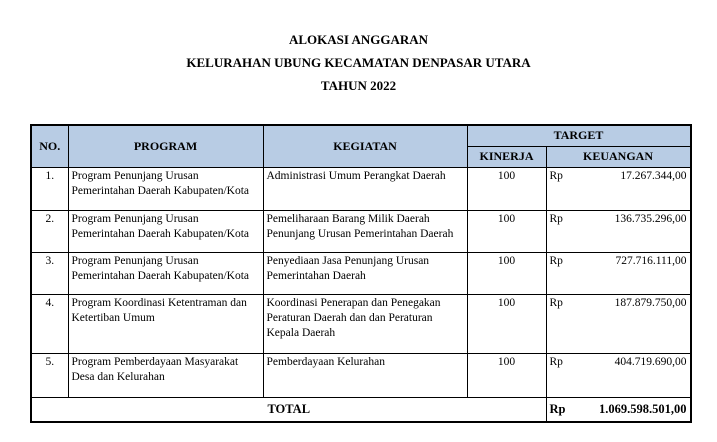 The image size is (717, 442). I want to click on total-row: TOTAL Rp 1.069.598.501,00, so click(360, 409).